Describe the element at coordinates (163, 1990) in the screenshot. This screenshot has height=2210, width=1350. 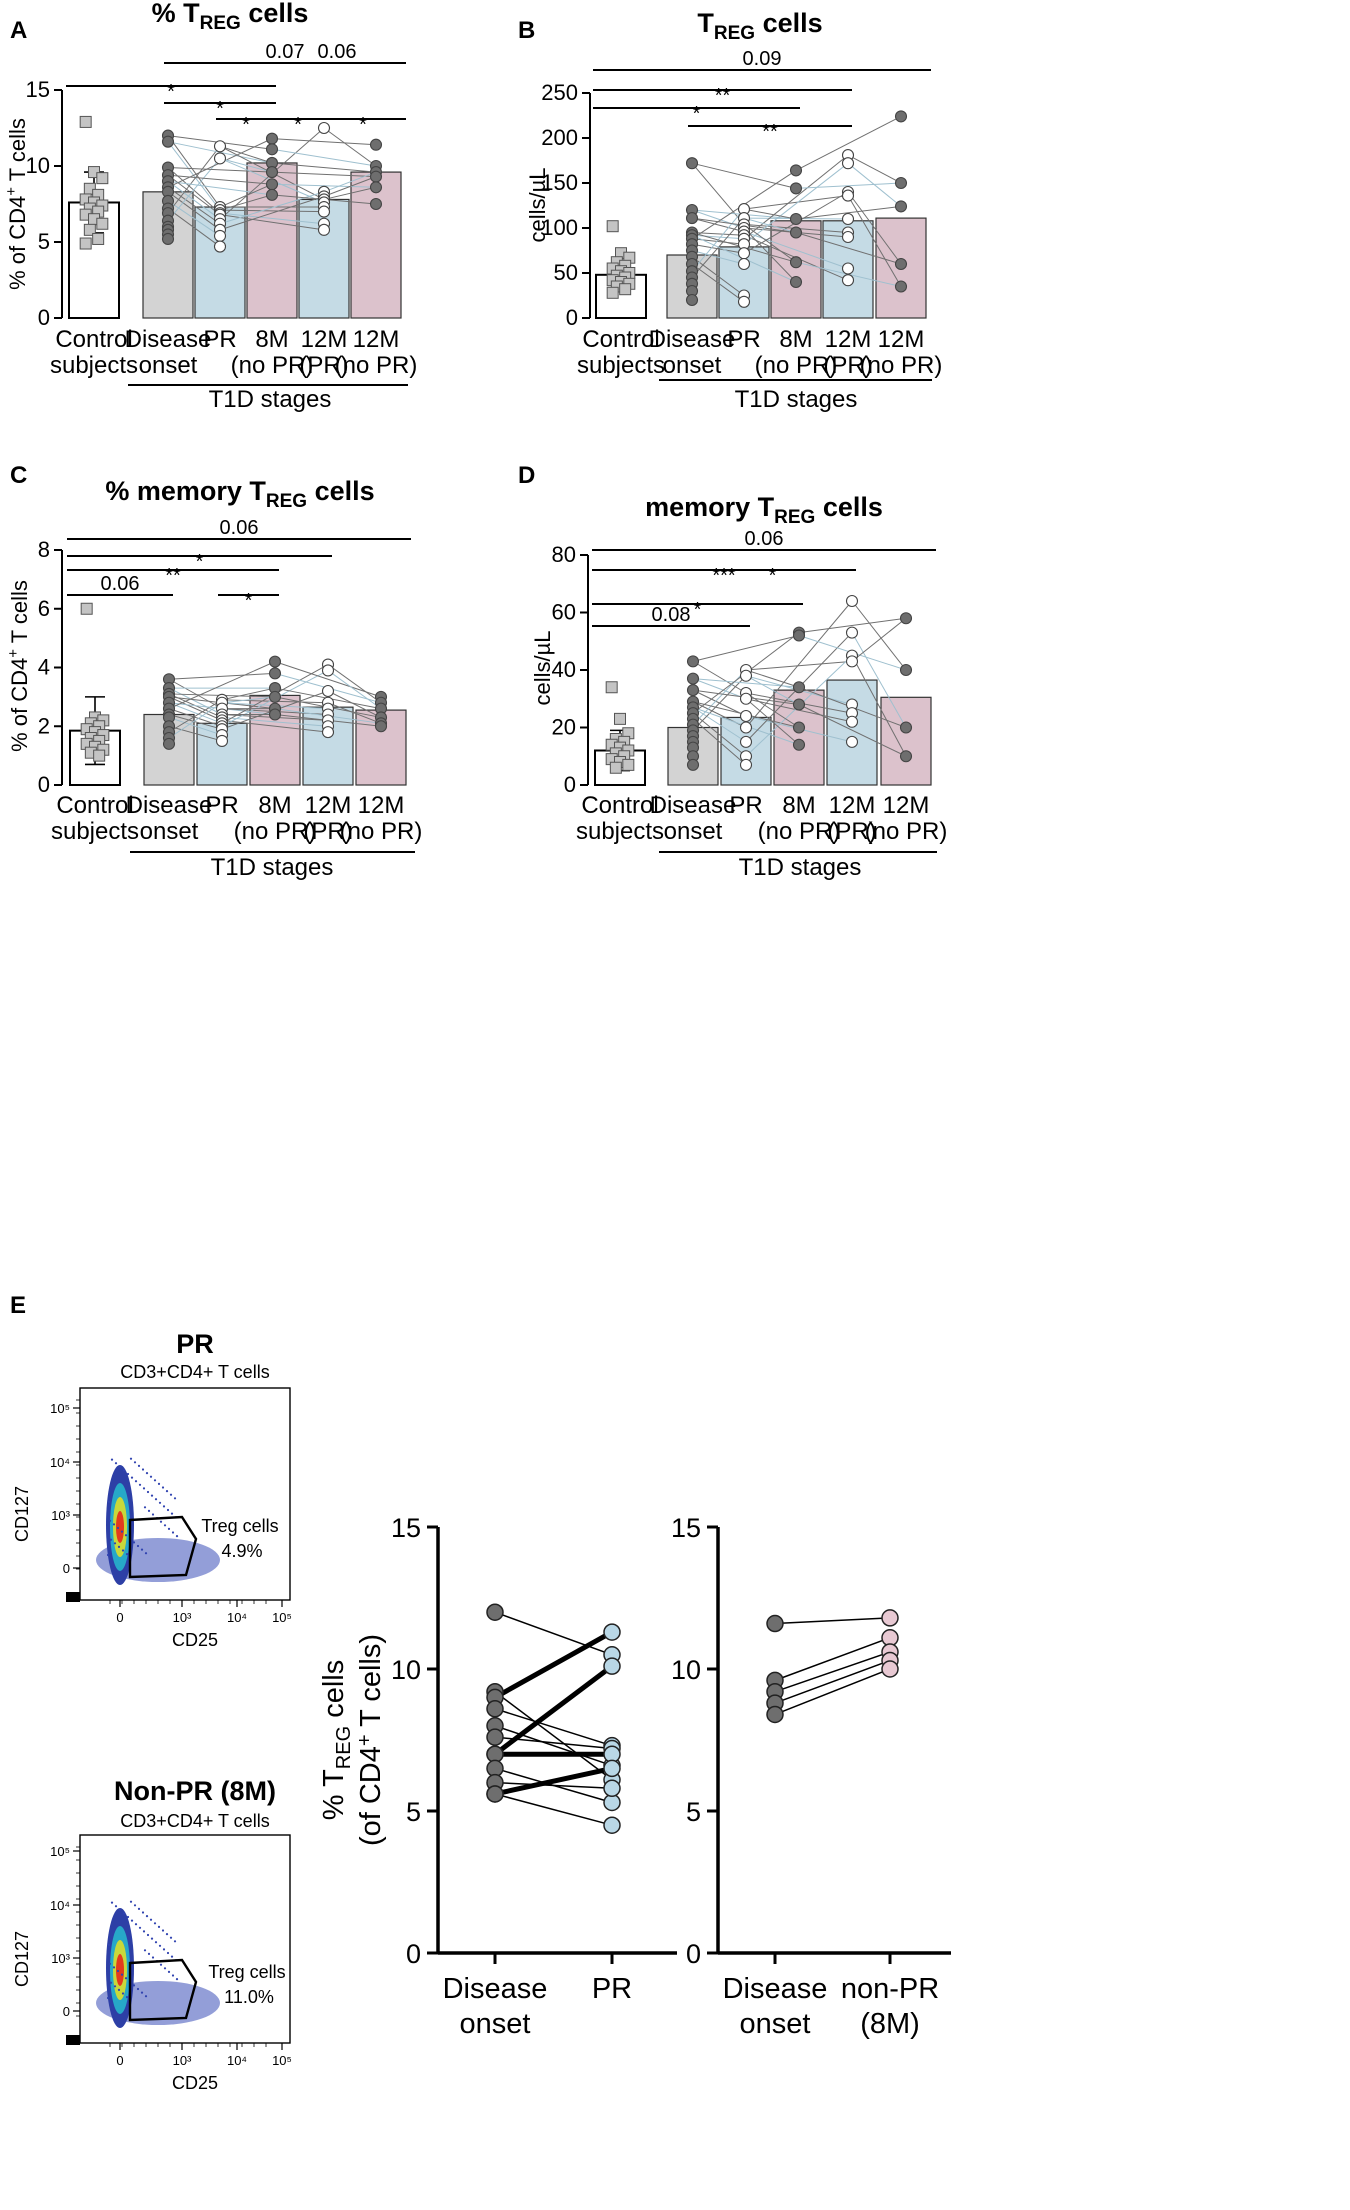
I see `treg-gate` at that location.